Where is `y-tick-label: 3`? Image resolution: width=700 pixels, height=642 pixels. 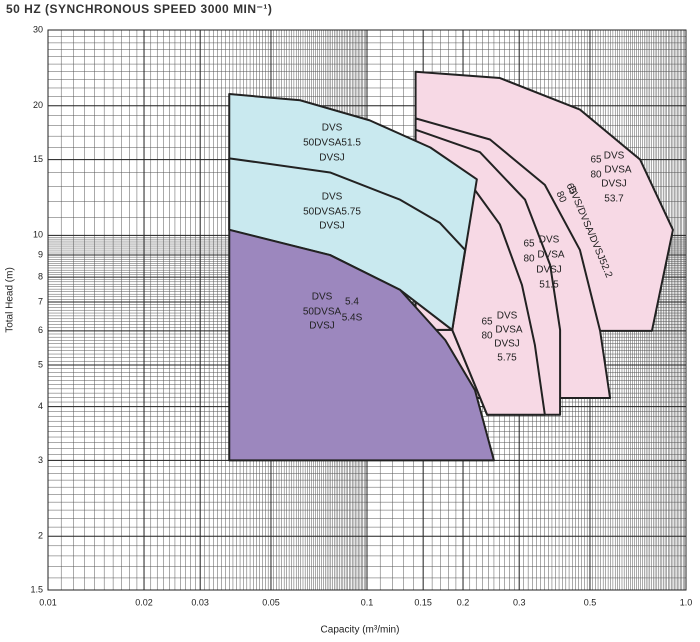 y-tick-label: 3 is located at coordinates (40, 460).